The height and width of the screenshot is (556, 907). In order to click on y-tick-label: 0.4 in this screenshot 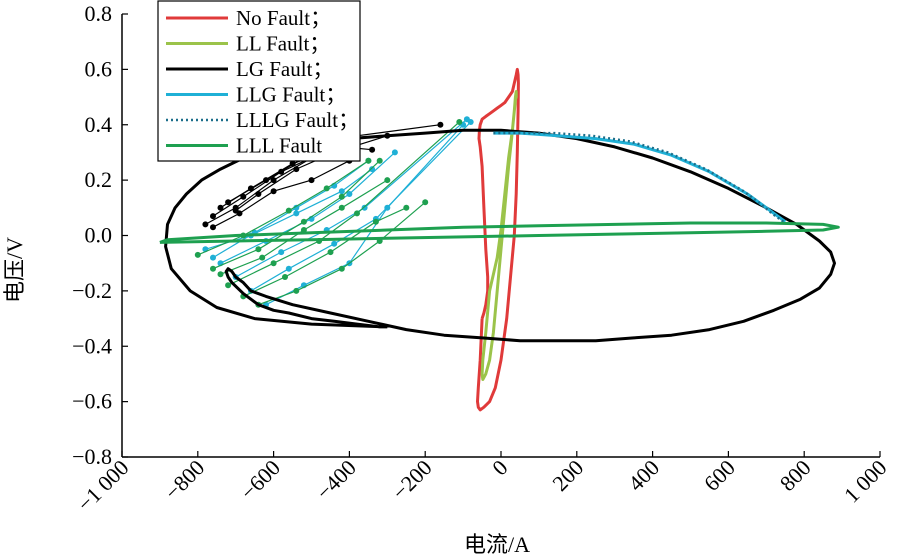, I will do `click(99, 124)`.